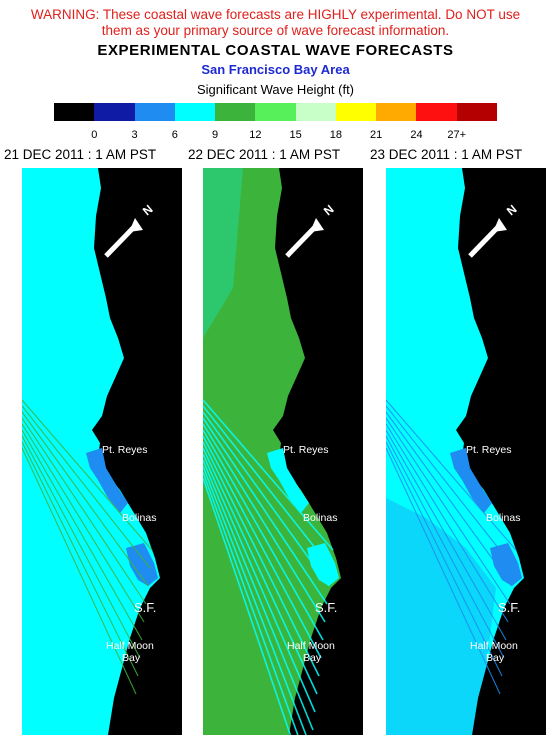 The height and width of the screenshot is (750, 551). I want to click on colorbar-tick-label: 24, so click(416, 135).